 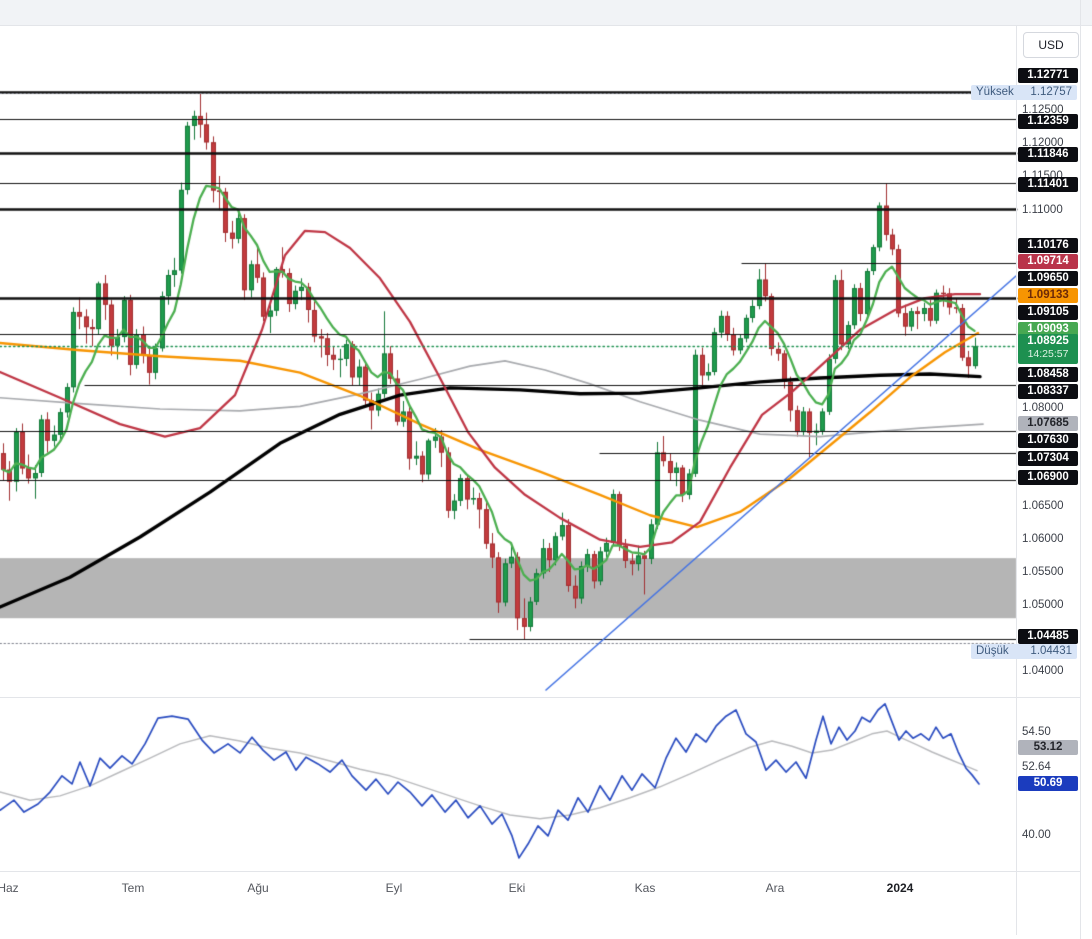 What do you see at coordinates (1048, 440) in the screenshot?
I see `price-level-badge: 1.07630` at bounding box center [1048, 440].